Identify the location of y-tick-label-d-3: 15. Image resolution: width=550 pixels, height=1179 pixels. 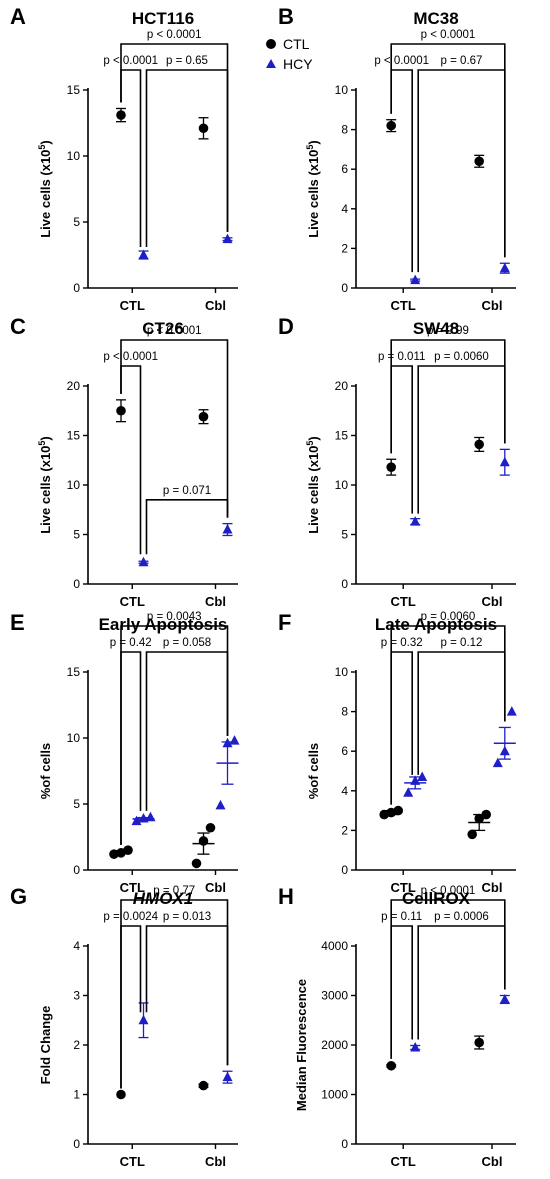
(342, 436).